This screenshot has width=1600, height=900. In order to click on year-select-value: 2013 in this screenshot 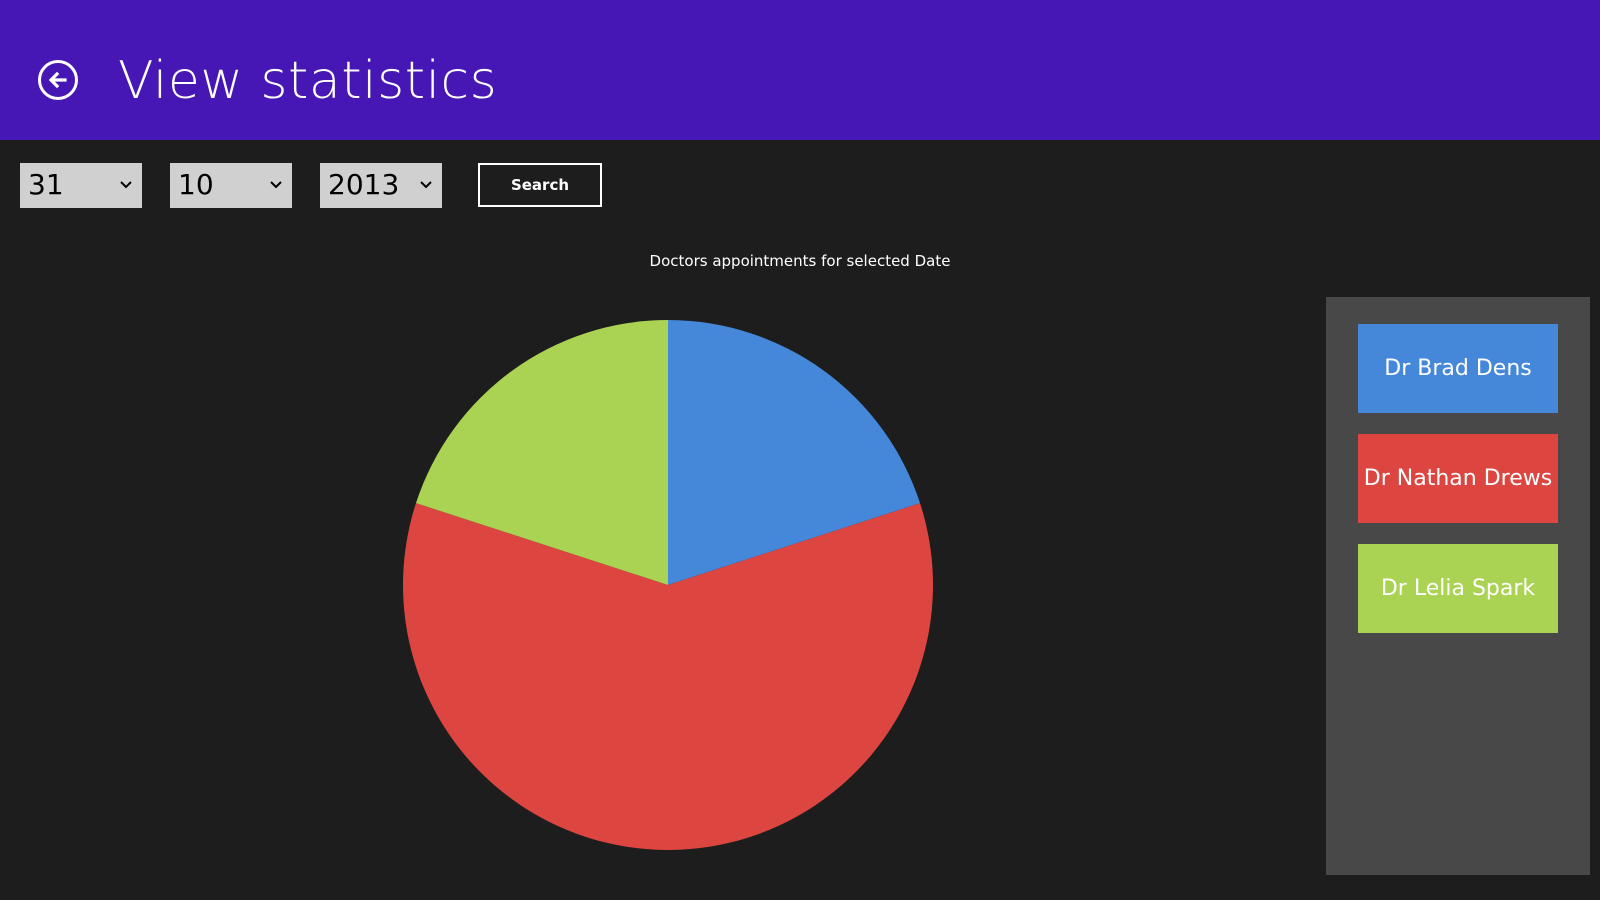, I will do `click(364, 184)`.